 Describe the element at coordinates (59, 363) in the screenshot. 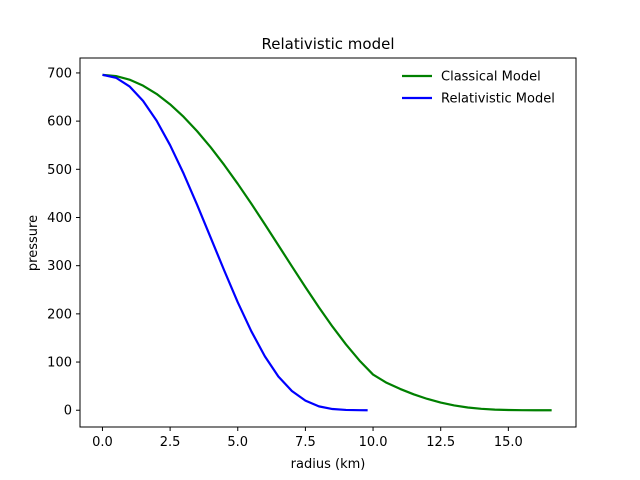

I see `y-tick-label: 100` at that location.